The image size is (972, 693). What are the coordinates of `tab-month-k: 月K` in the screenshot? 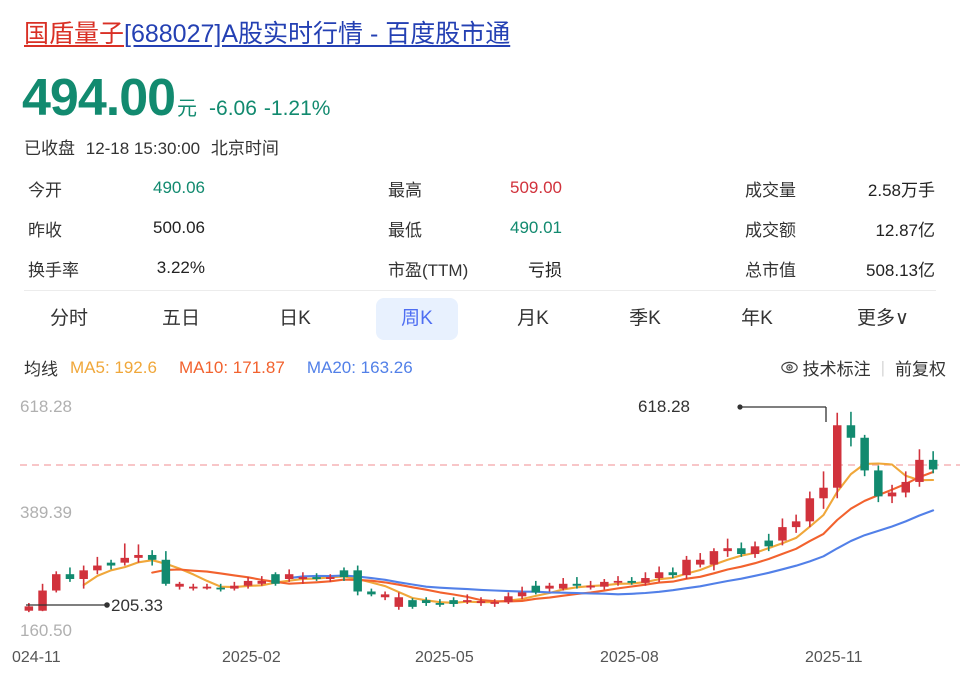 It's located at (533, 318).